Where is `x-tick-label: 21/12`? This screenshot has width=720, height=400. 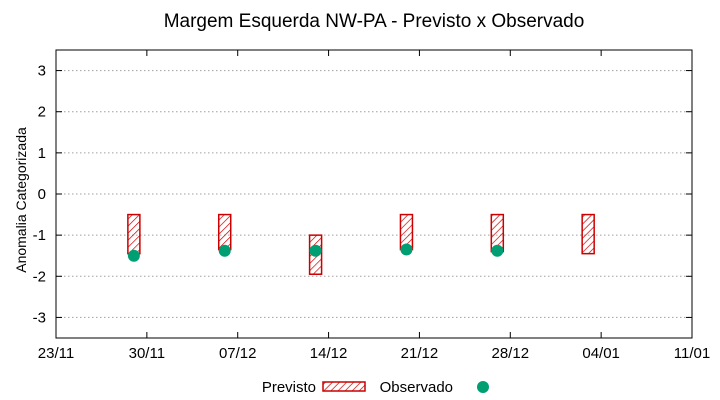
x-tick-label: 21/12 is located at coordinates (420, 353).